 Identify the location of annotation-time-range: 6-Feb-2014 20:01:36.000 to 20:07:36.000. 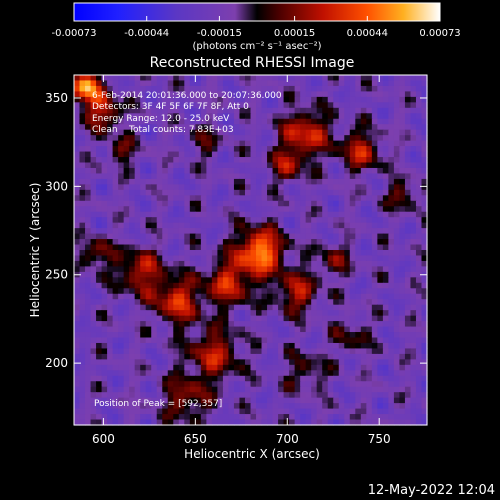
(187, 96).